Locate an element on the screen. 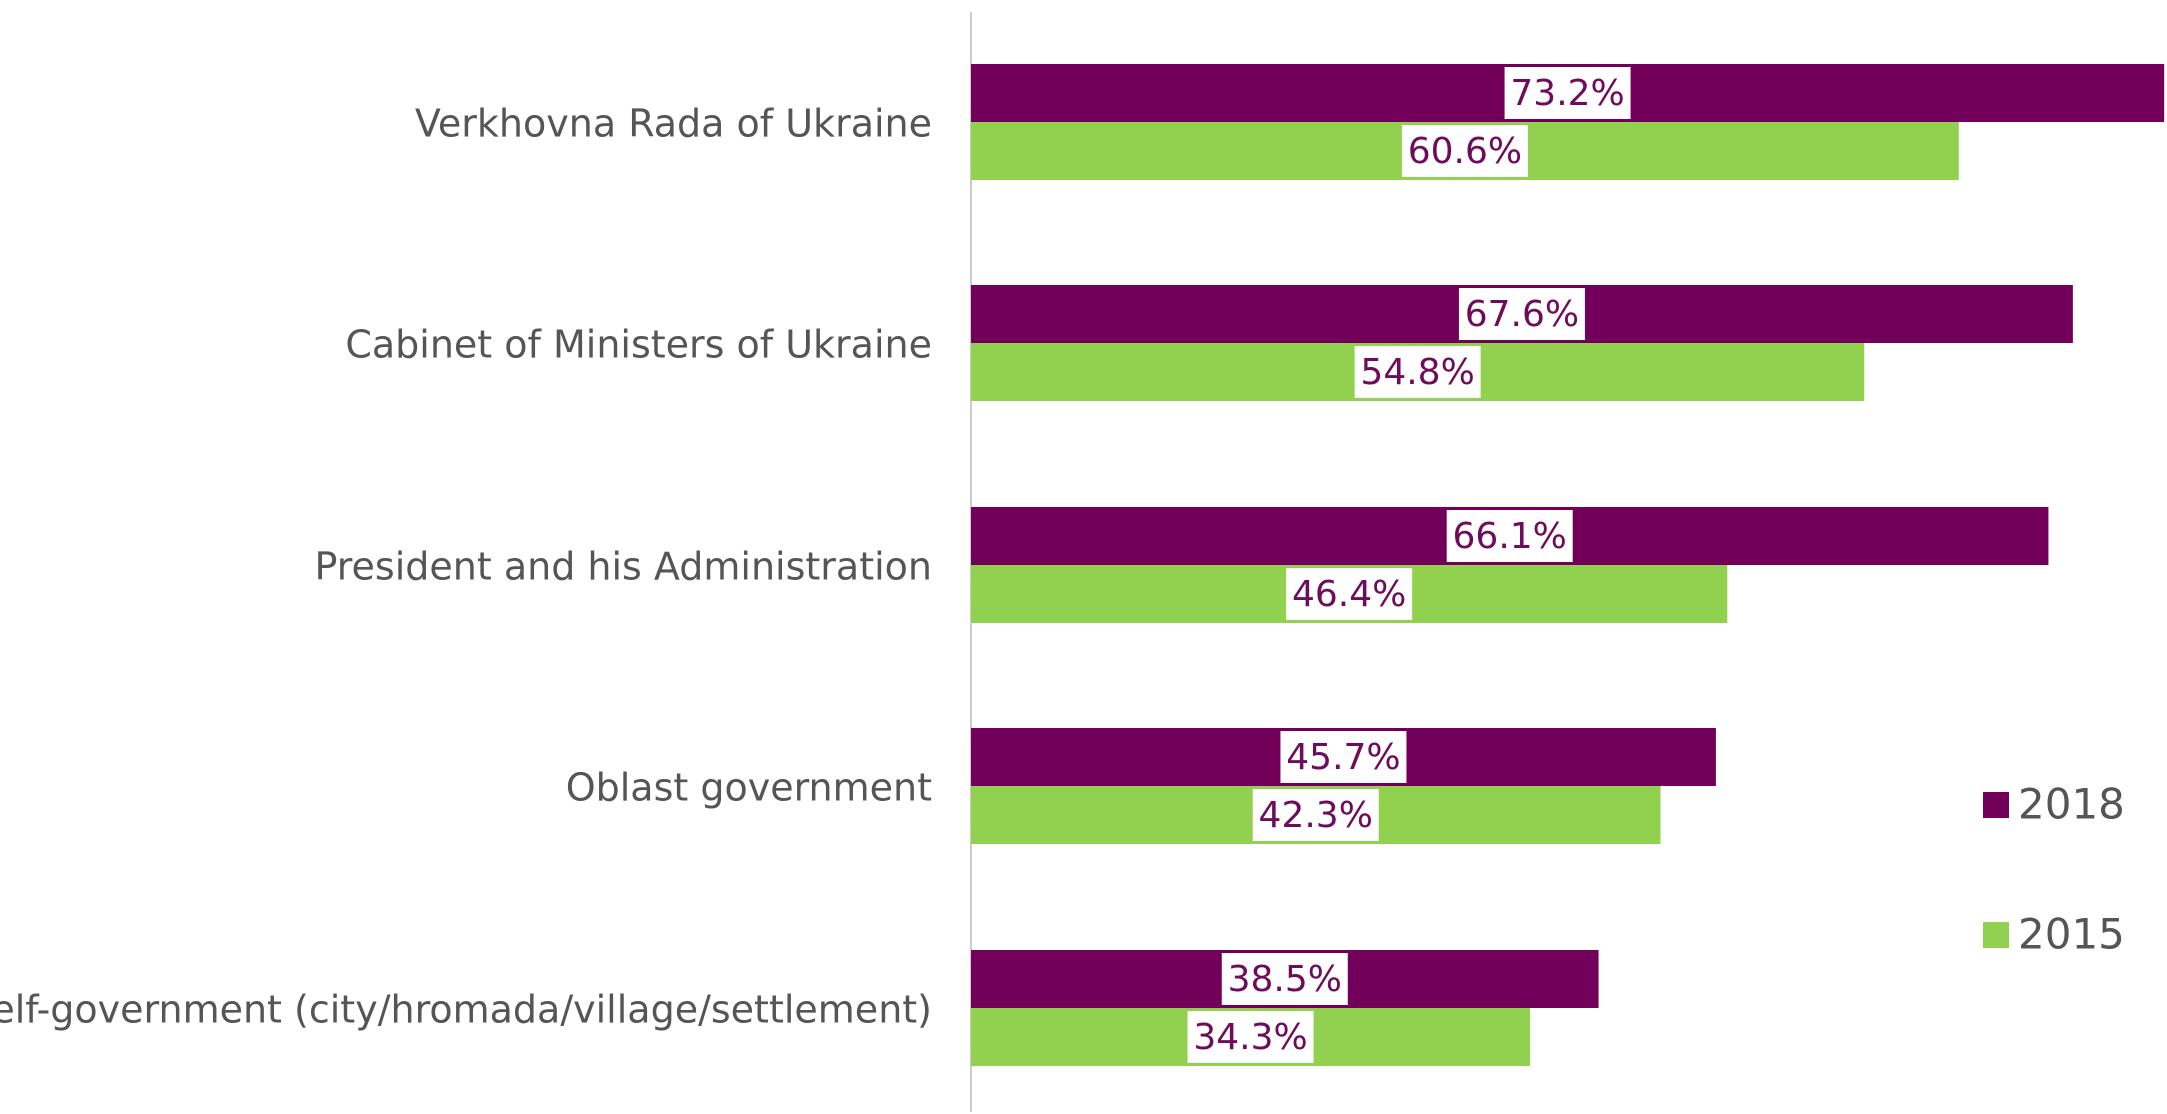 The width and height of the screenshot is (2167, 1114). data-label: 38.5% is located at coordinates (1285, 979).